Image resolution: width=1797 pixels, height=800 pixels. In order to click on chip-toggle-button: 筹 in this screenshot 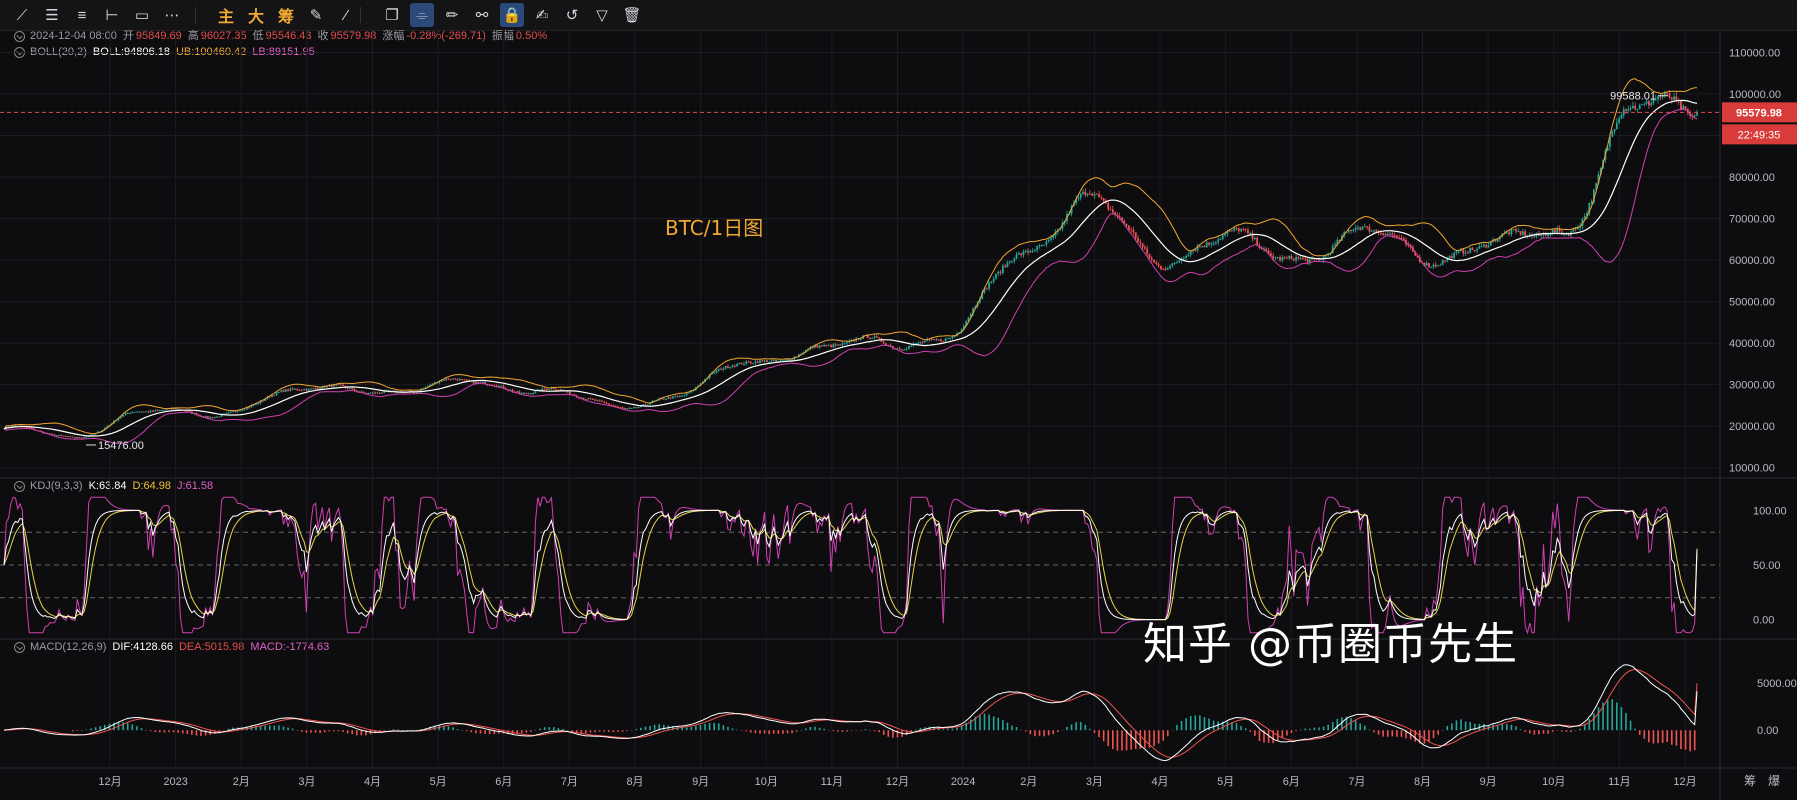, I will do `click(285, 17)`.